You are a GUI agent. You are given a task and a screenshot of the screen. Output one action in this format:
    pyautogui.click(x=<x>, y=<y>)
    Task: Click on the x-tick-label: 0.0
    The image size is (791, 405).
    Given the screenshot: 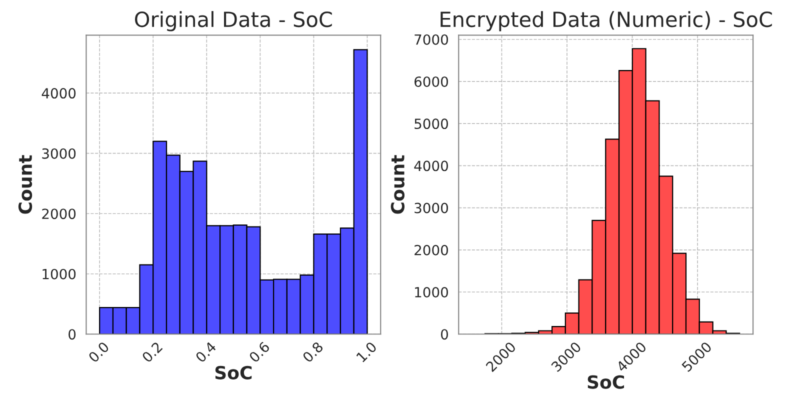 What is the action you would take?
    pyautogui.click(x=99, y=352)
    